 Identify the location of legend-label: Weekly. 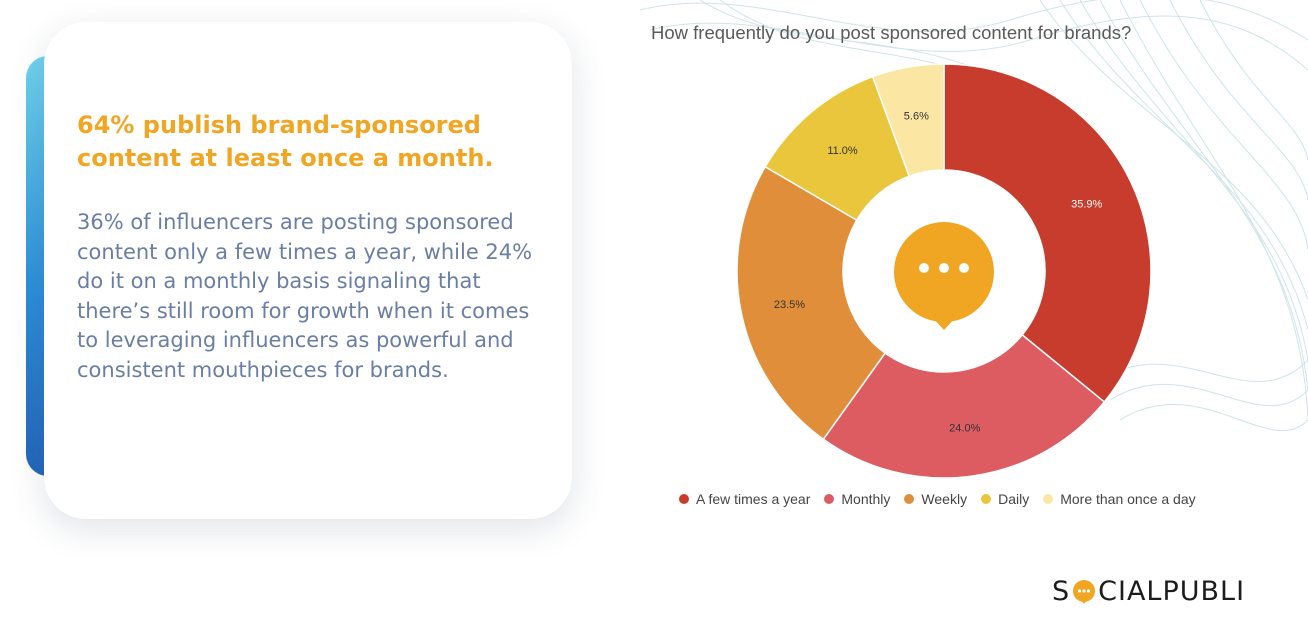
(944, 499).